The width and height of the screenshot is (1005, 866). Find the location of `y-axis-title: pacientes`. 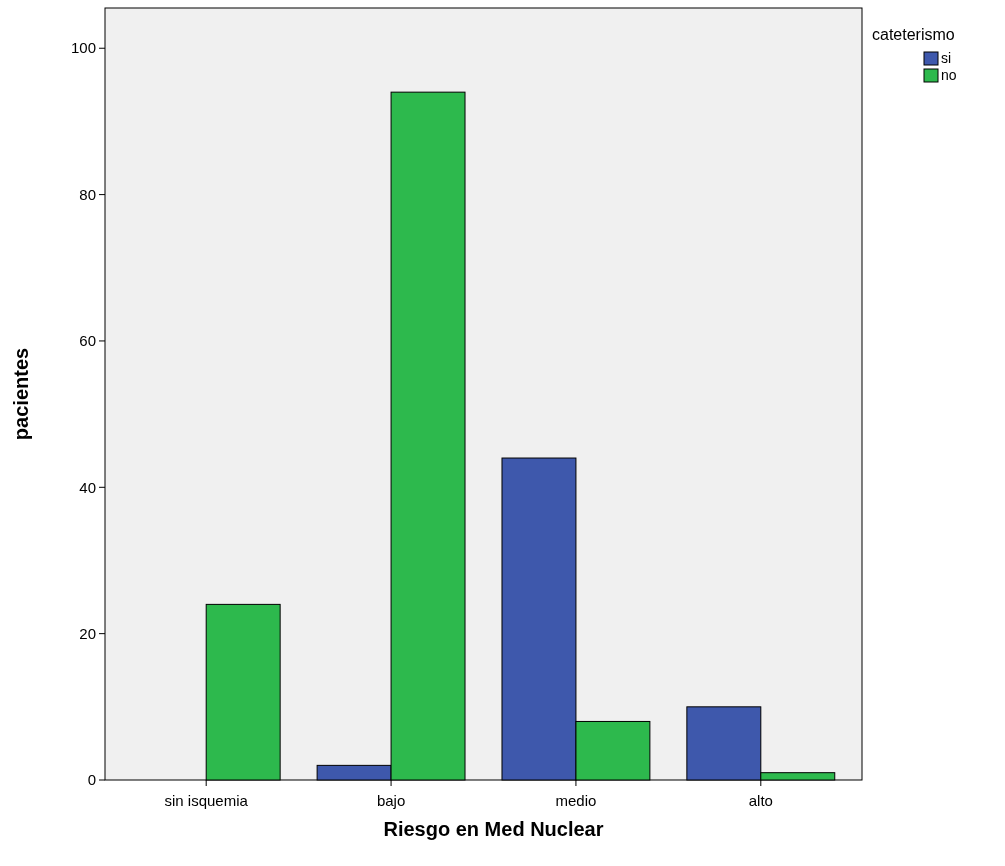

y-axis-title: pacientes is located at coordinates (21, 394).